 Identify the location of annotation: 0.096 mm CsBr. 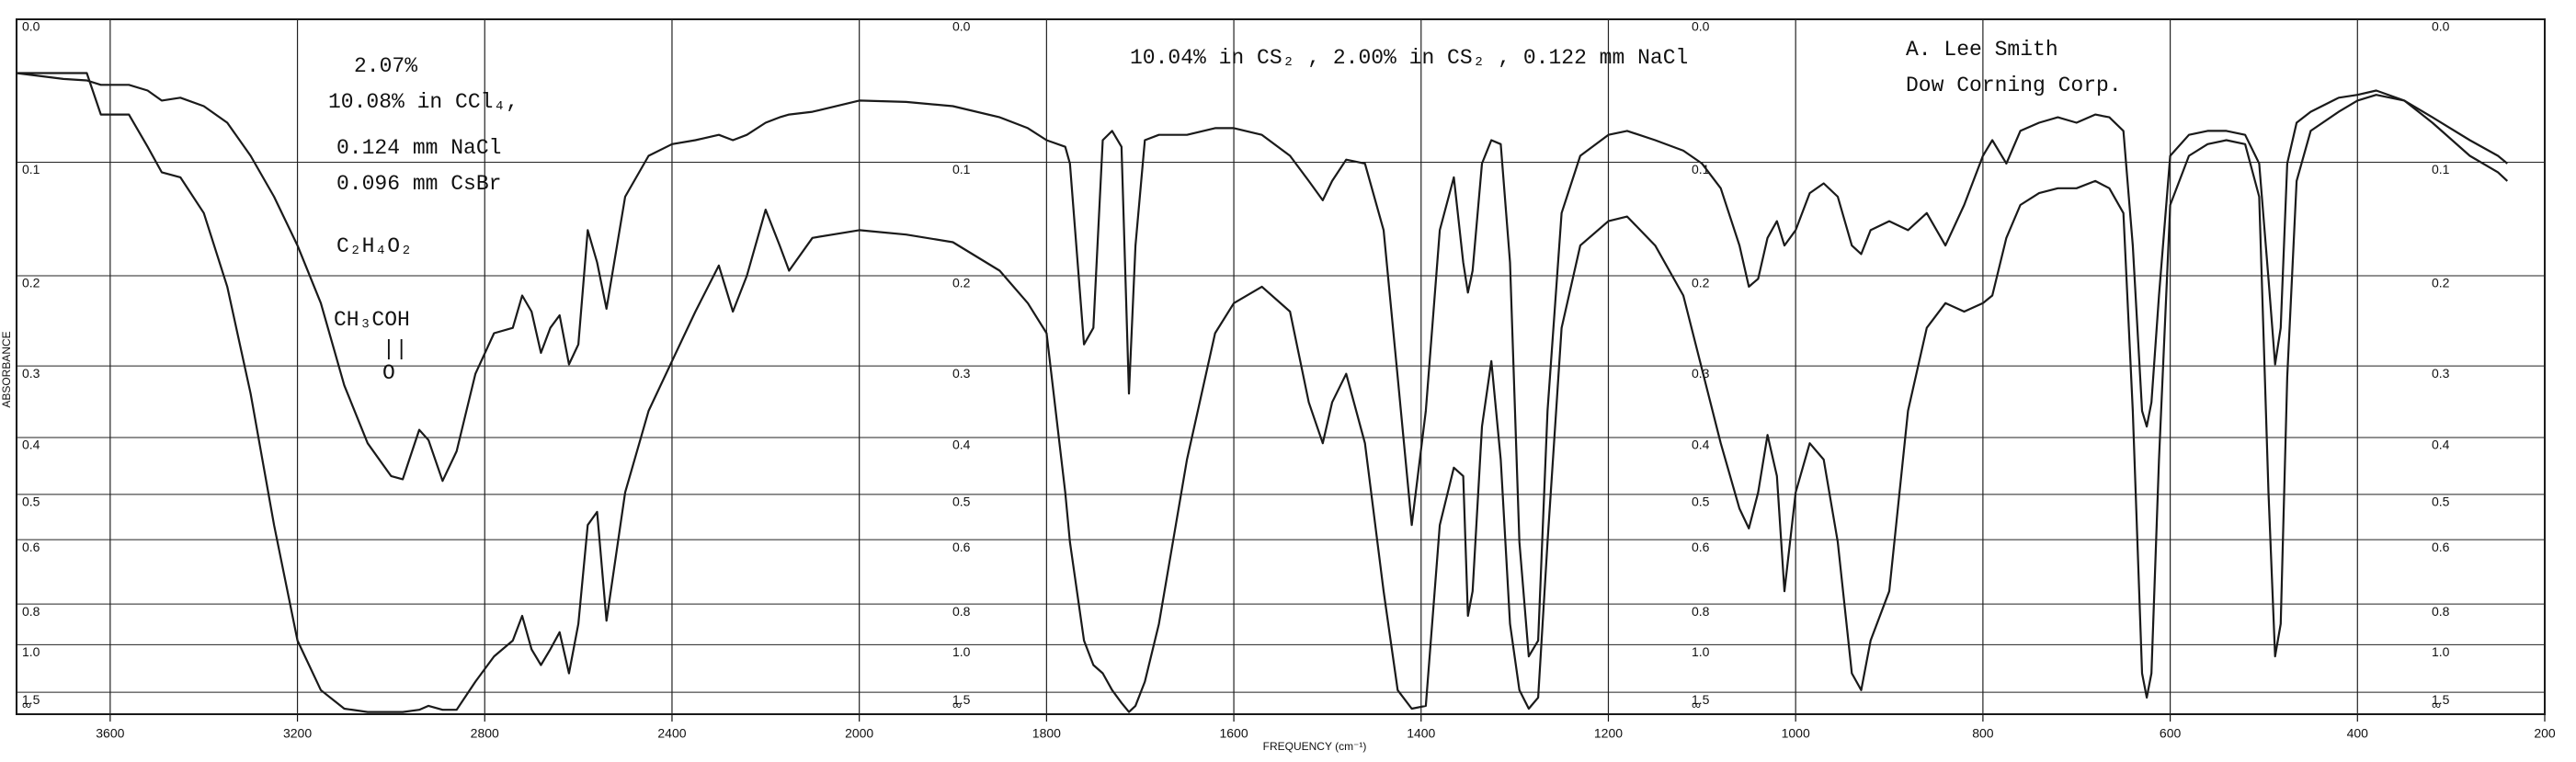
(418, 184).